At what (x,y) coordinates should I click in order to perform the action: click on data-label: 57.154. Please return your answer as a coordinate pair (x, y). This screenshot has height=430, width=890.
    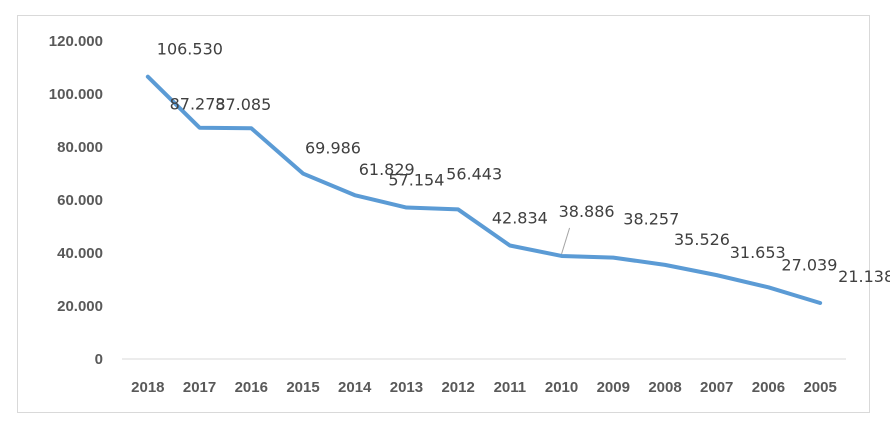
    Looking at the image, I should click on (416, 180).